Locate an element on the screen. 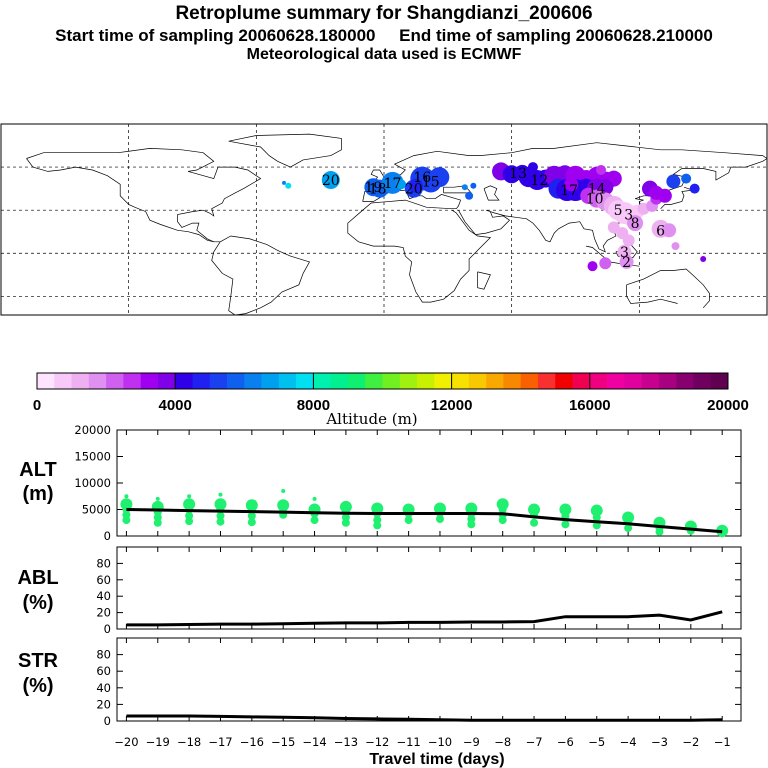  x-tick-label: −13 is located at coordinates (346, 742).